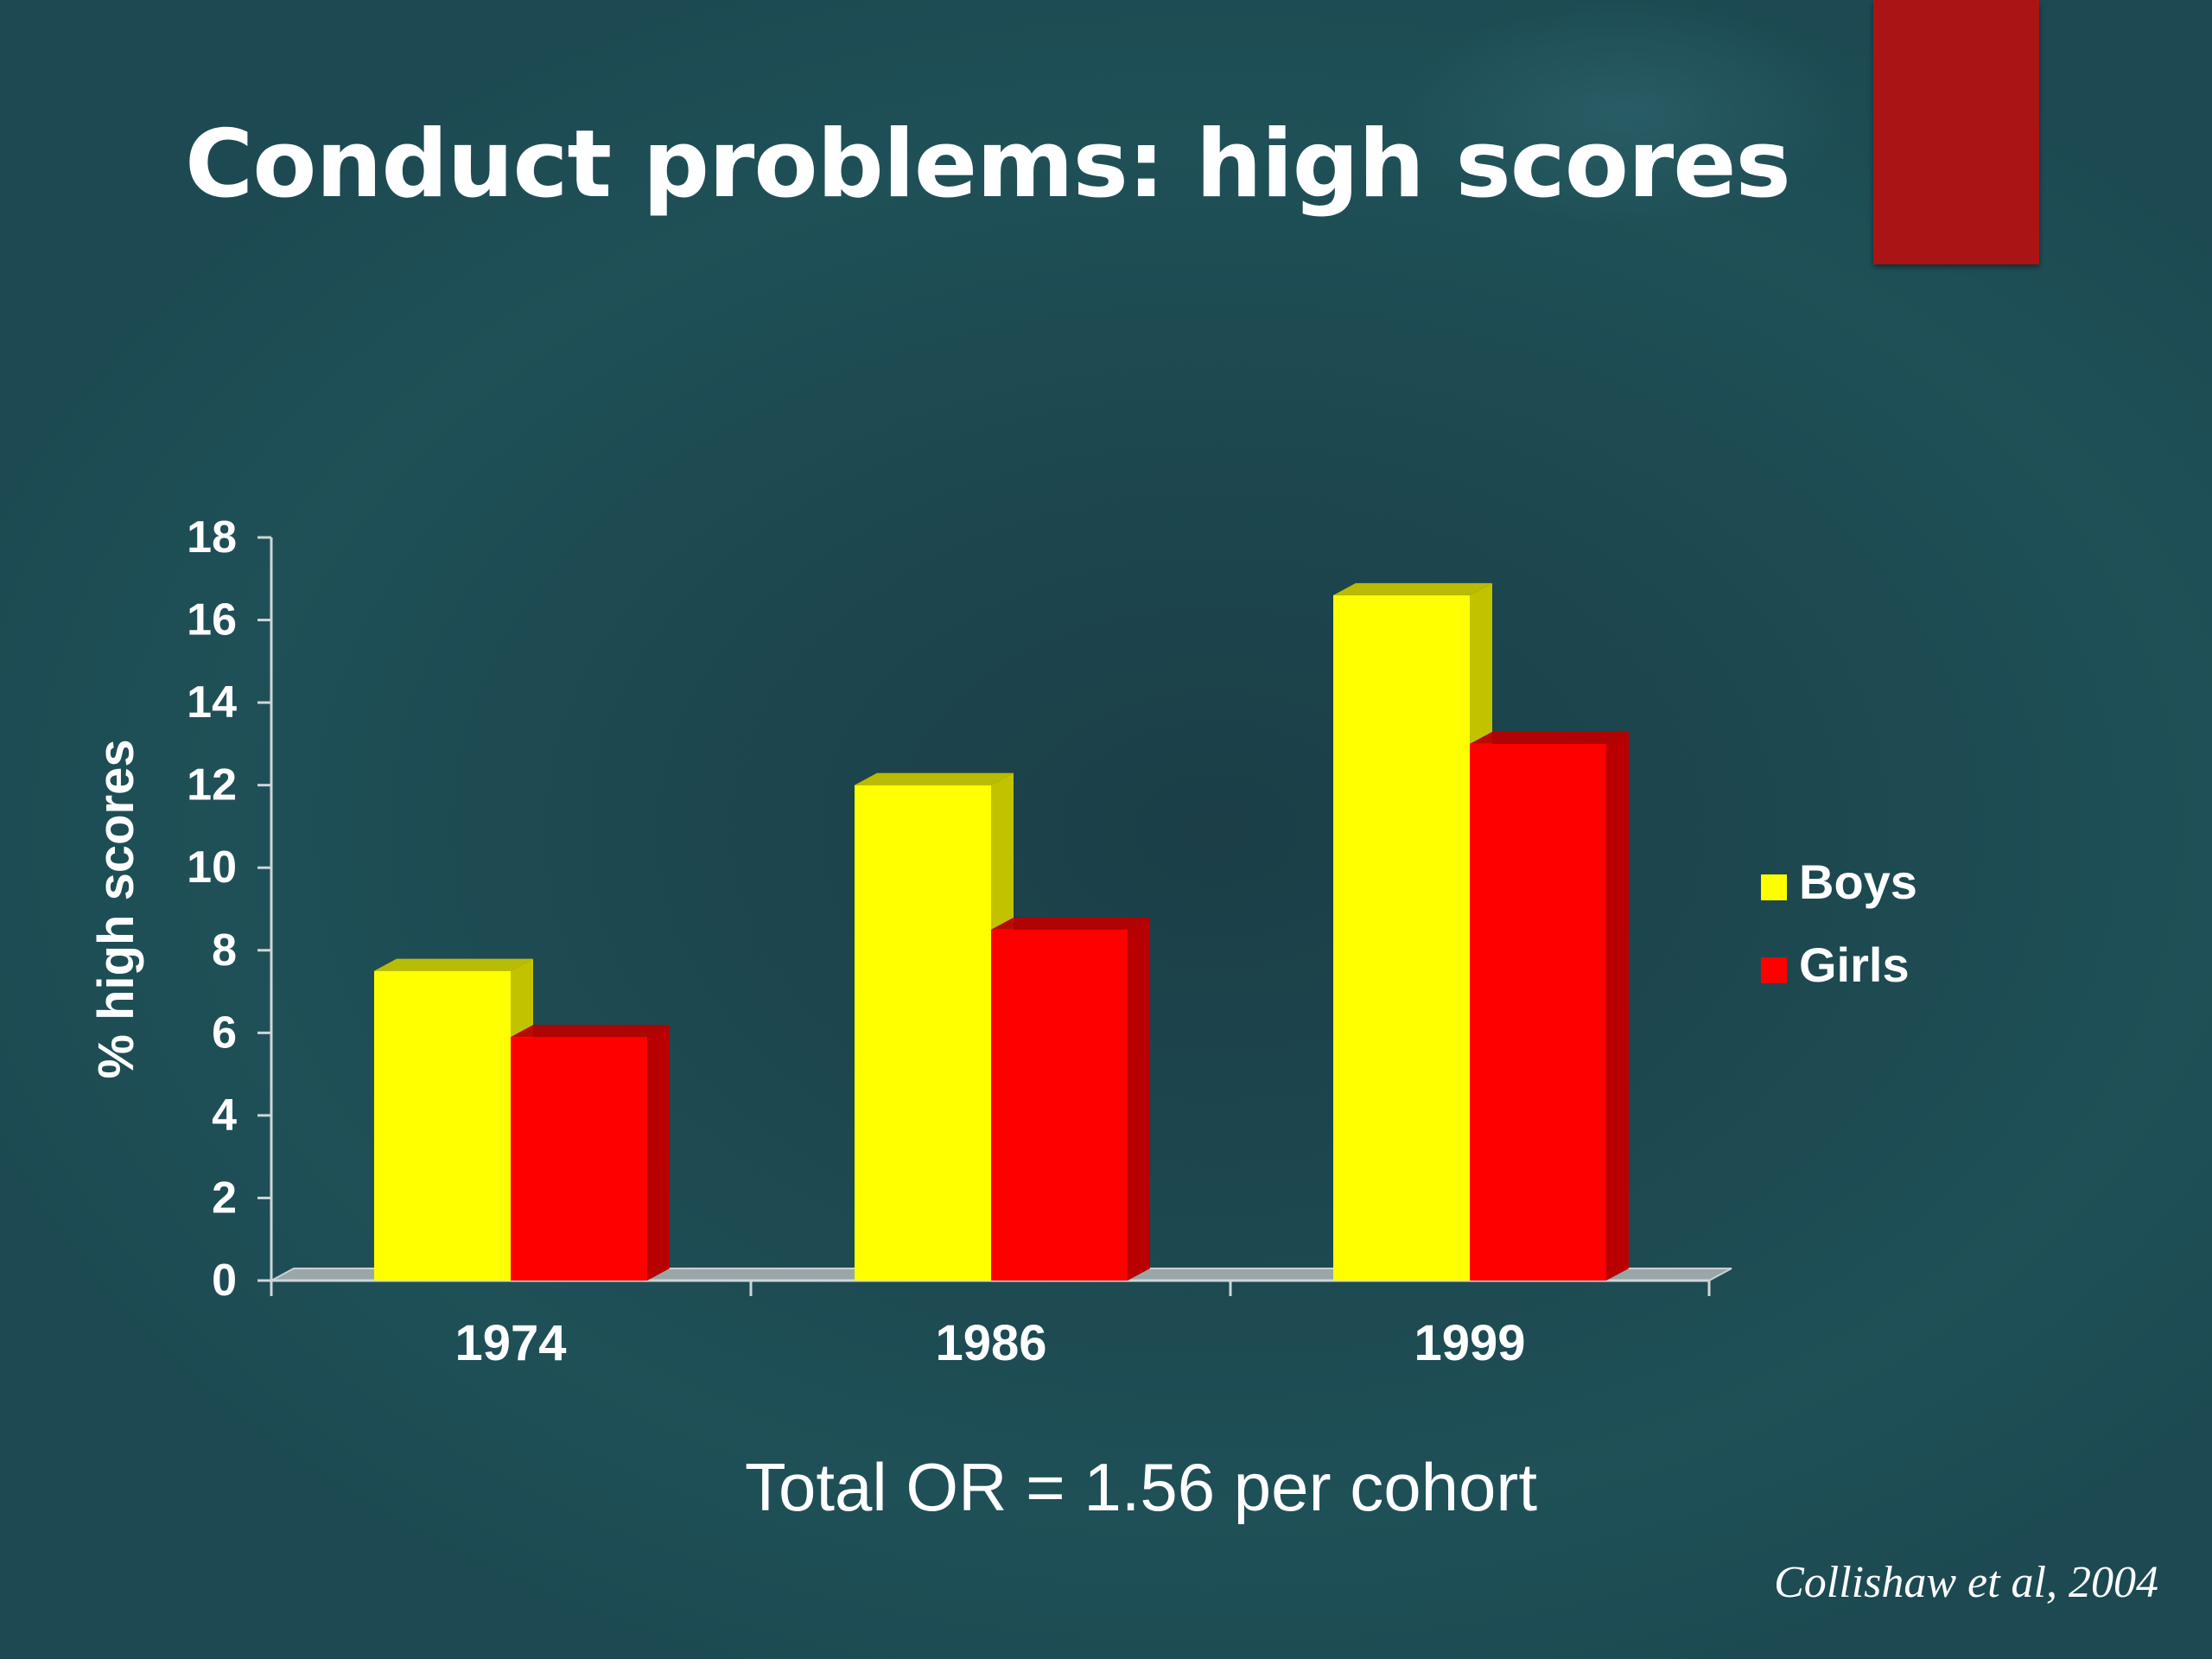 The width and height of the screenshot is (2212, 1659). Describe the element at coordinates (224, 1115) in the screenshot. I see `y-tick-label: 4` at that location.